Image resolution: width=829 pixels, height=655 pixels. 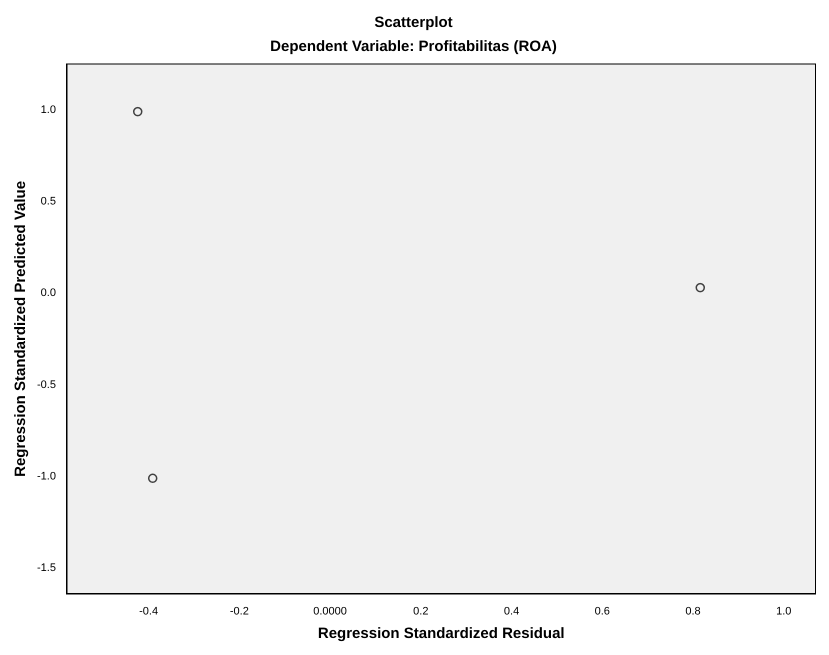 I want to click on x-tick-label: 1.0, so click(x=784, y=611).